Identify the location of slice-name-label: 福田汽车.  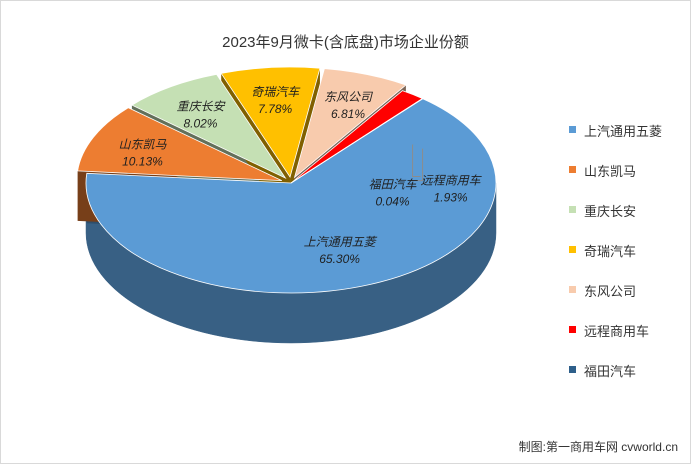
(394, 185).